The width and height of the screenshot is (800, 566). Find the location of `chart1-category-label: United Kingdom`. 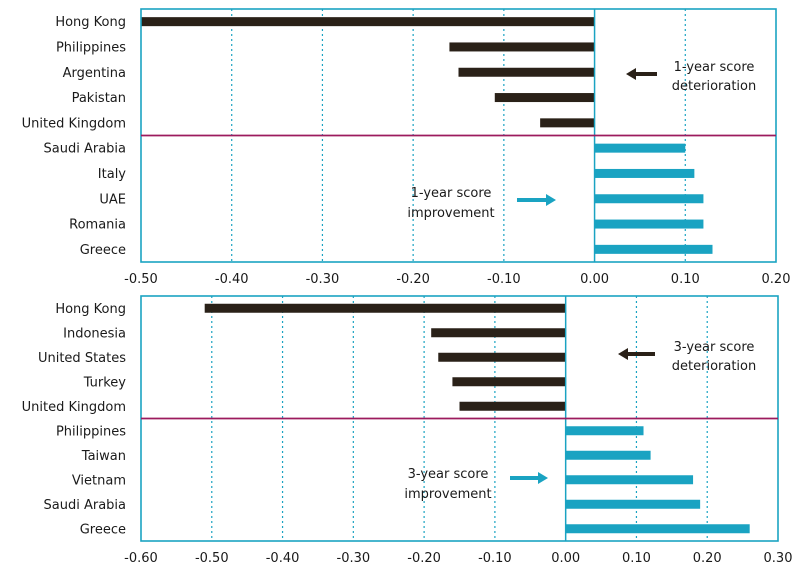

chart1-category-label: United Kingdom is located at coordinates (74, 123).